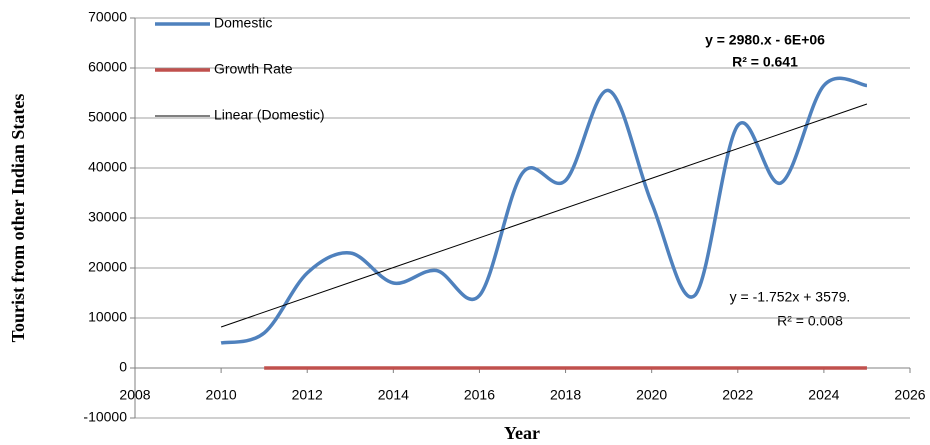 The image size is (930, 445). I want to click on trend-equation: y = 2980.x - 6E+06, so click(765, 40).